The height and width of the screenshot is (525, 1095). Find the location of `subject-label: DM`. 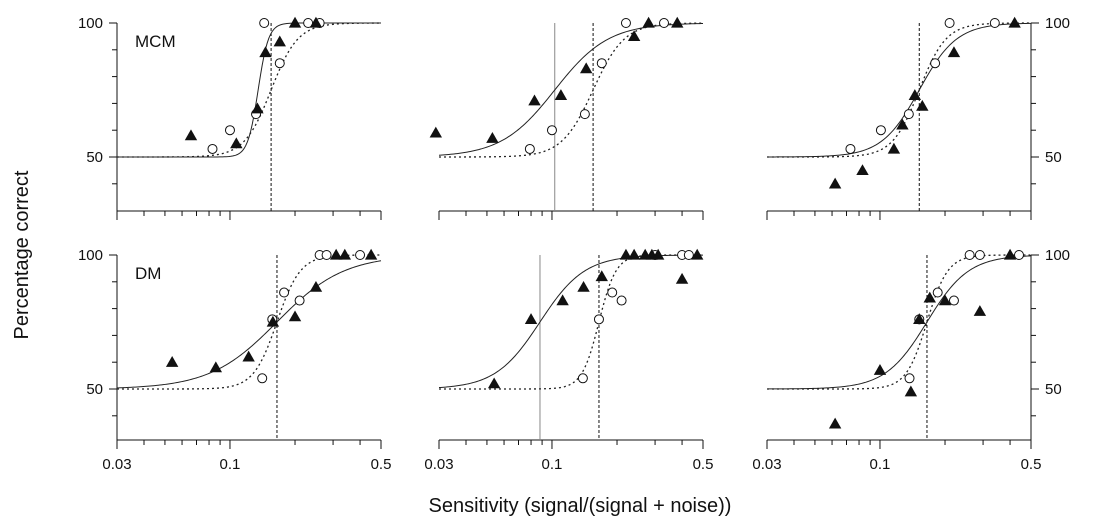

subject-label: DM is located at coordinates (148, 273).